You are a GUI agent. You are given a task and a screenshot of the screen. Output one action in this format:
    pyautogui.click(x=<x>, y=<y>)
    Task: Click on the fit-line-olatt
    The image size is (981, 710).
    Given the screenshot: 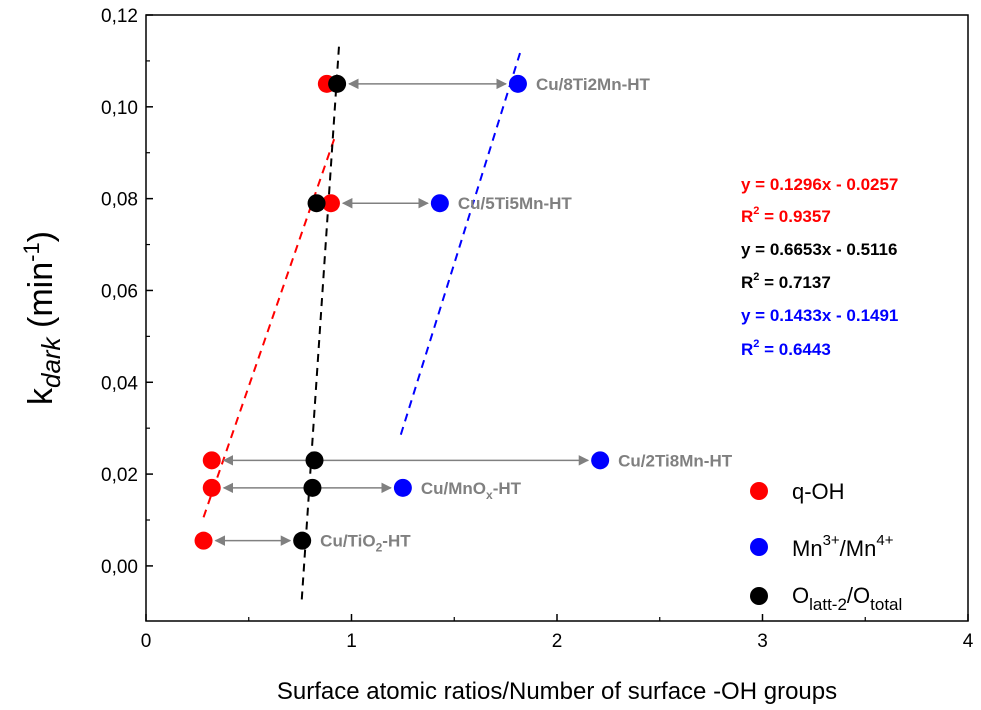 What is the action you would take?
    pyautogui.click(x=320, y=321)
    